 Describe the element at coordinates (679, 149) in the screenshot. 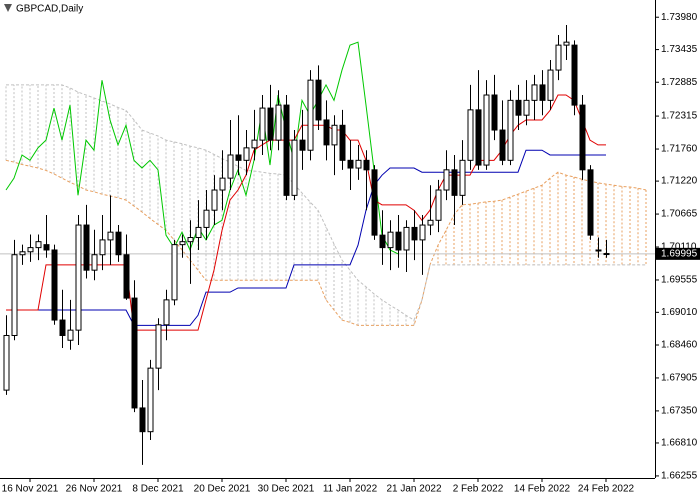

I see `y-tick-label: 1.71760` at that location.